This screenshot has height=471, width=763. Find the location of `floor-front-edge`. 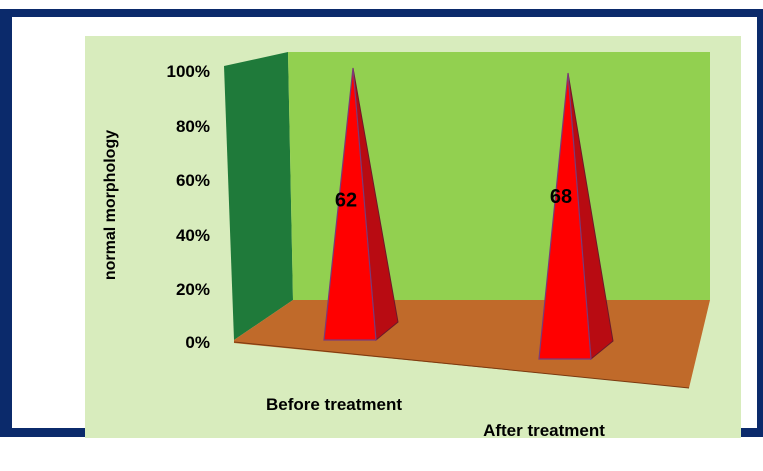

floor-front-edge is located at coordinates (461, 365).